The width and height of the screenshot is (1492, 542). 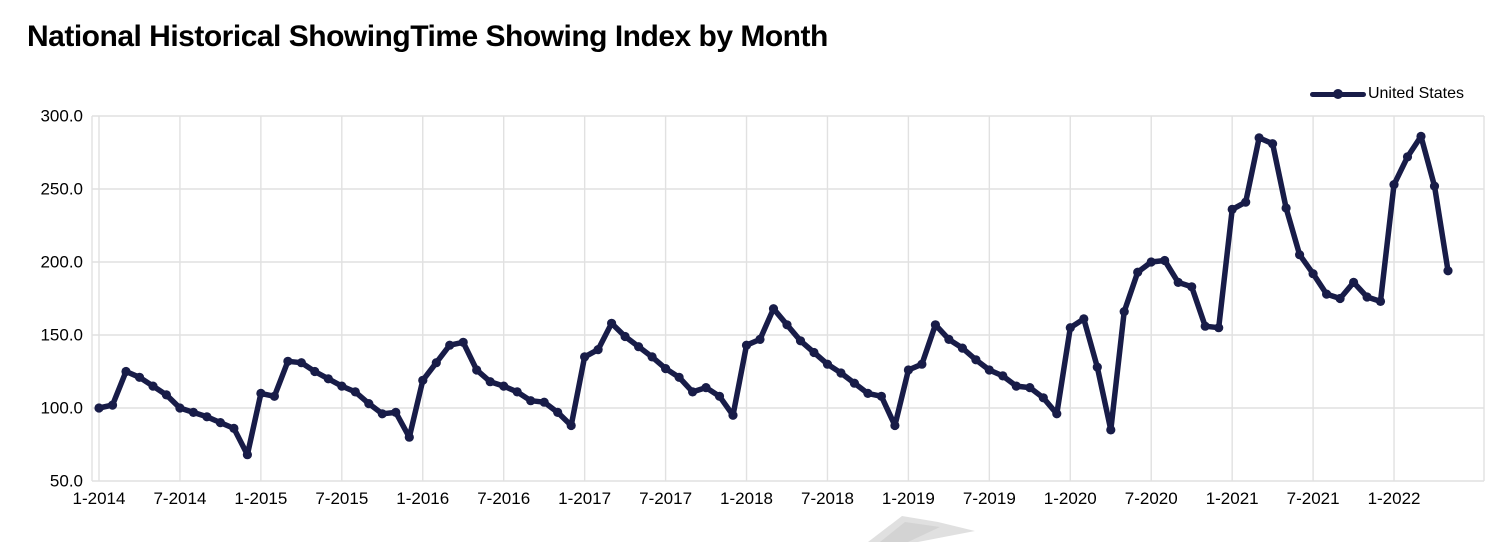 What do you see at coordinates (503, 498) in the screenshot?
I see `x-axis-tick-label: 7-2016` at bounding box center [503, 498].